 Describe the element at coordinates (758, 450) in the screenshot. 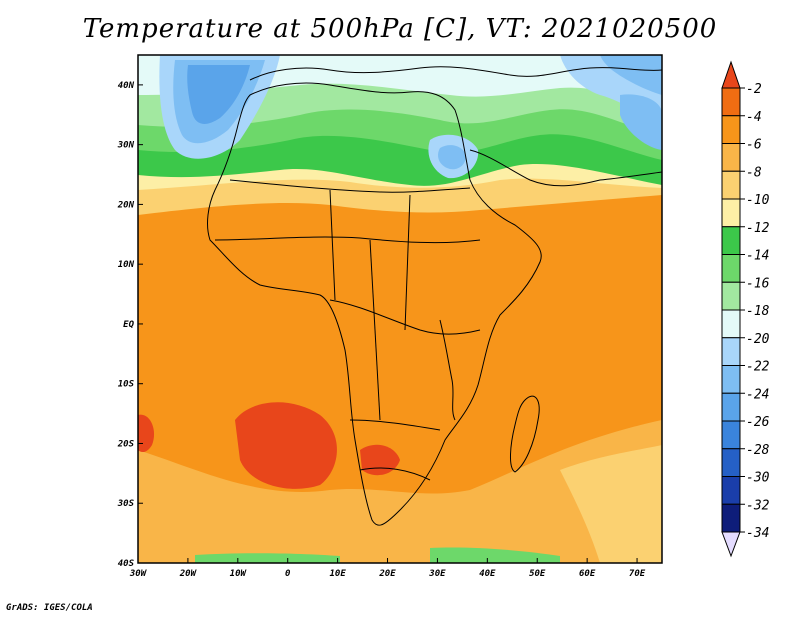

I see `colorbar-label: -28` at that location.